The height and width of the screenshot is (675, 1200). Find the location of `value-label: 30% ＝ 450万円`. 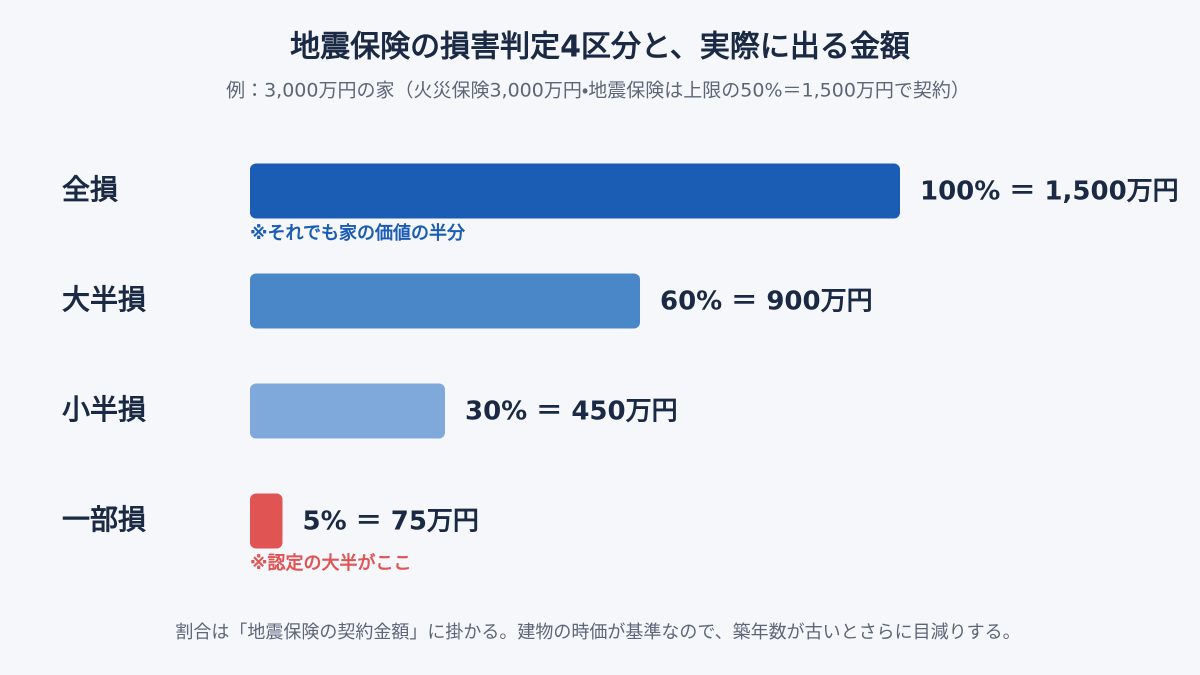

value-label: 30% ＝ 450万円 is located at coordinates (571, 412).